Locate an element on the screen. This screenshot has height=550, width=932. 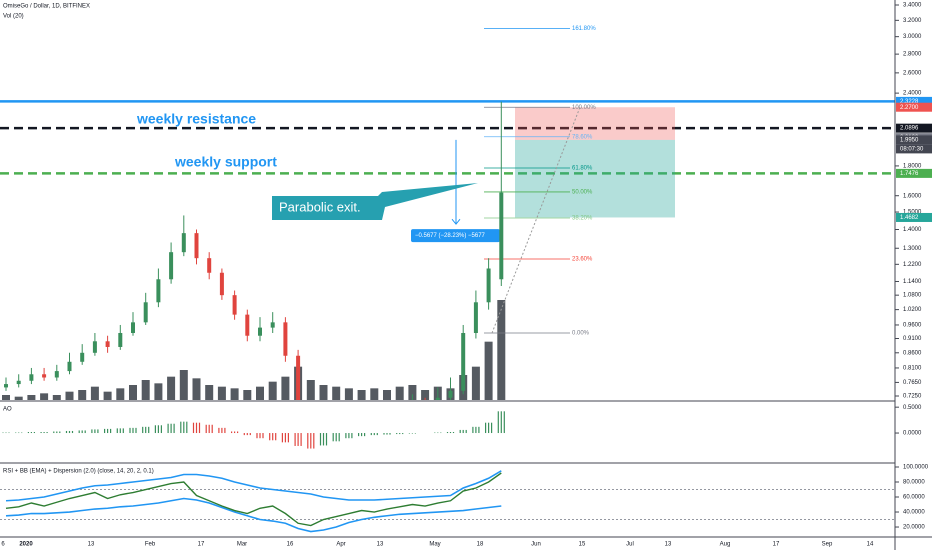
x-tick-label: 17 is located at coordinates (776, 545).